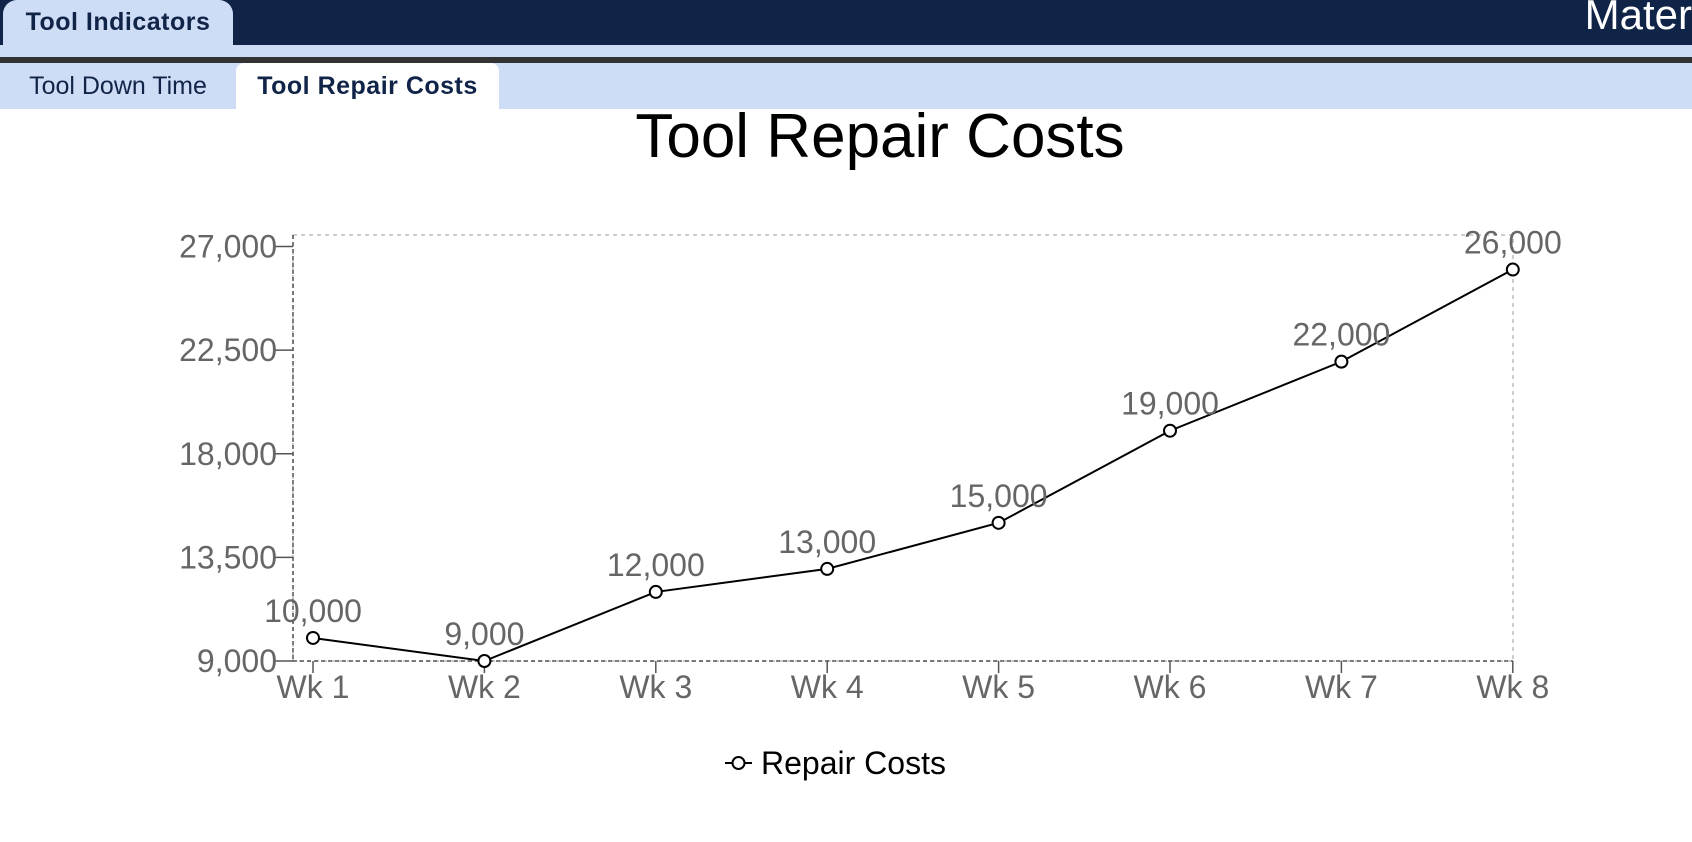 This screenshot has width=1692, height=842. What do you see at coordinates (999, 496) in the screenshot?
I see `data-label: 15,000` at bounding box center [999, 496].